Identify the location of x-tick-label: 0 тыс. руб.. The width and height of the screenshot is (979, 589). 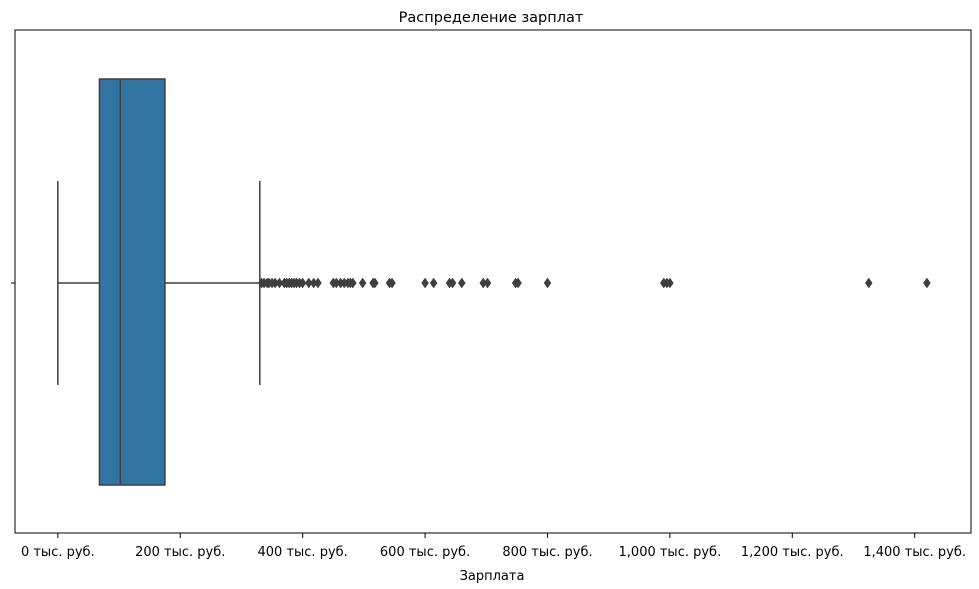
(58, 552).